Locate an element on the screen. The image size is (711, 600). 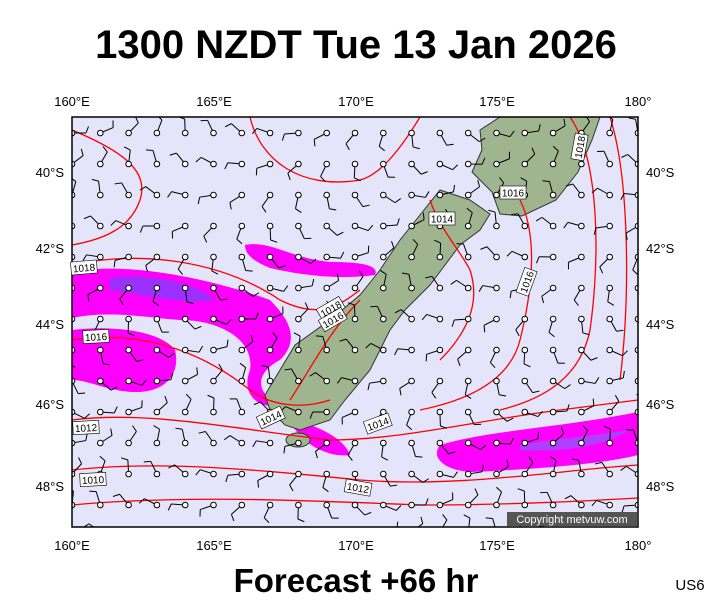
isobar-label: 1016 is located at coordinates (96, 338).